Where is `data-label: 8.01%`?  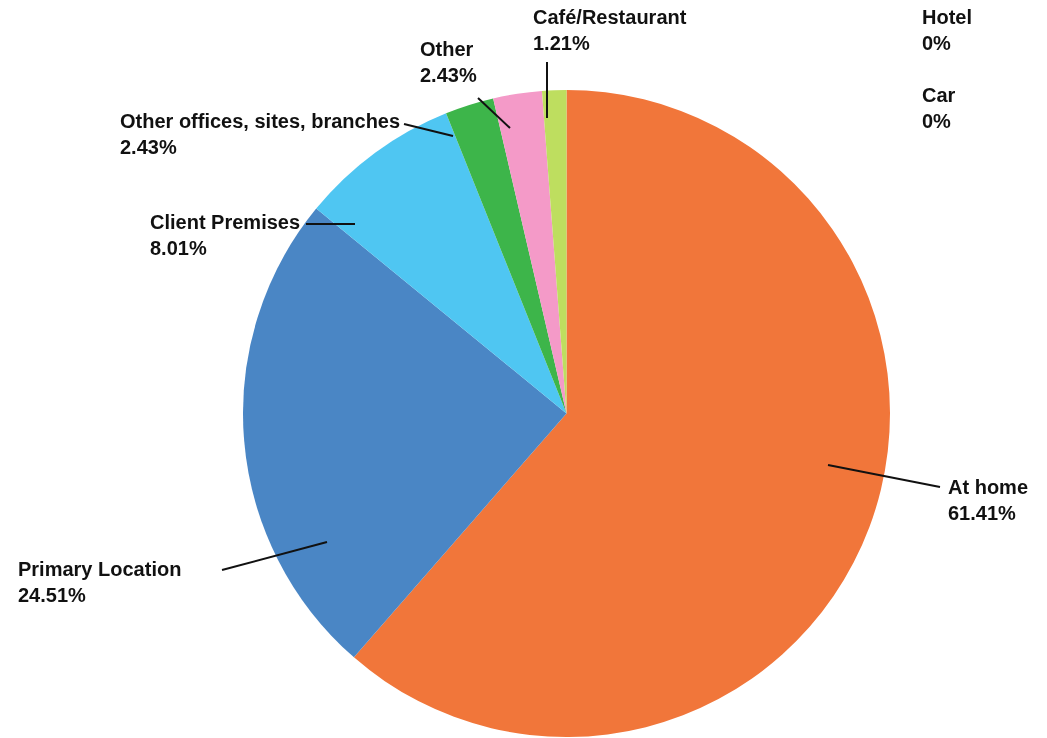
data-label: 8.01% is located at coordinates (178, 247).